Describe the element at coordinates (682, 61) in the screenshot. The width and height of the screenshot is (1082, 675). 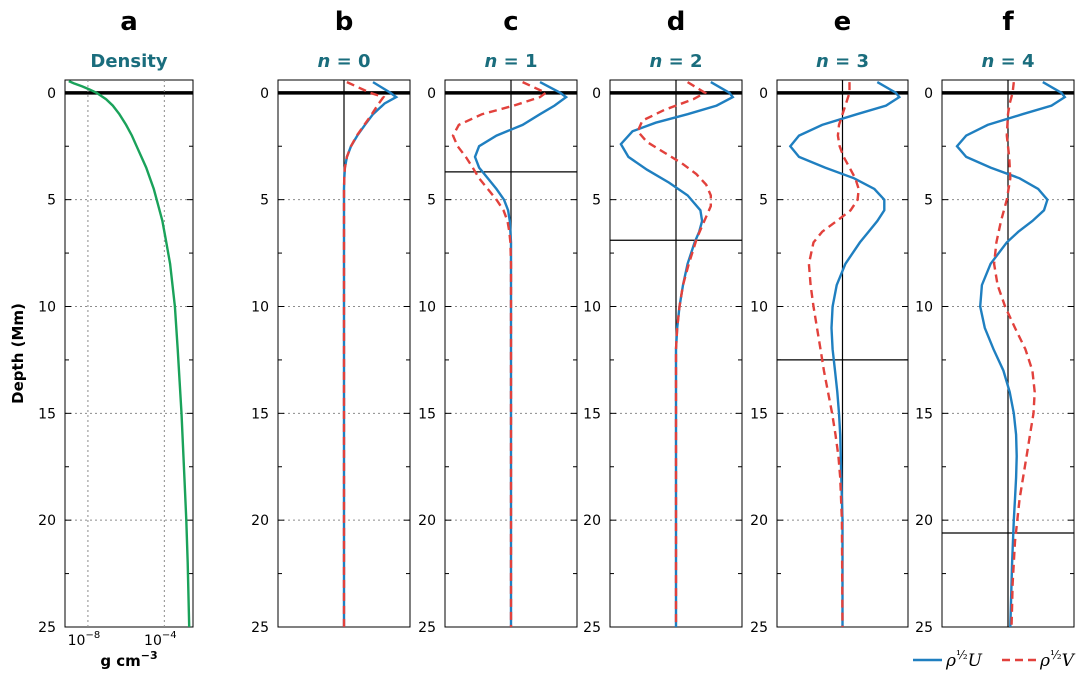
I see `mode-order: = 2` at that location.